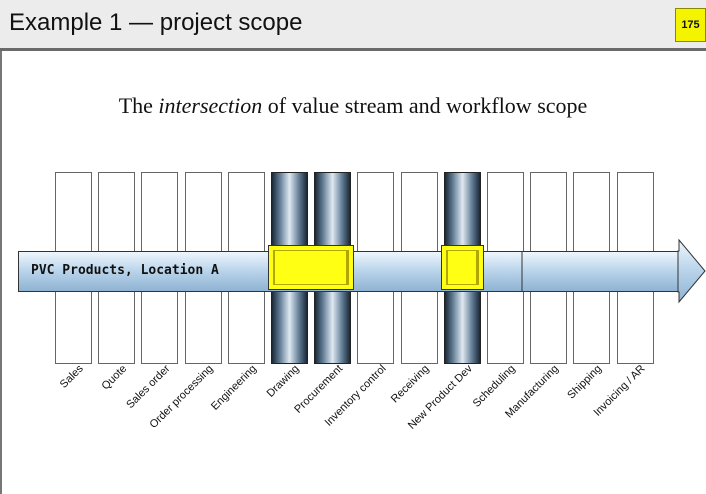  What do you see at coordinates (690, 25) in the screenshot?
I see `page-number-badge: 175` at bounding box center [690, 25].